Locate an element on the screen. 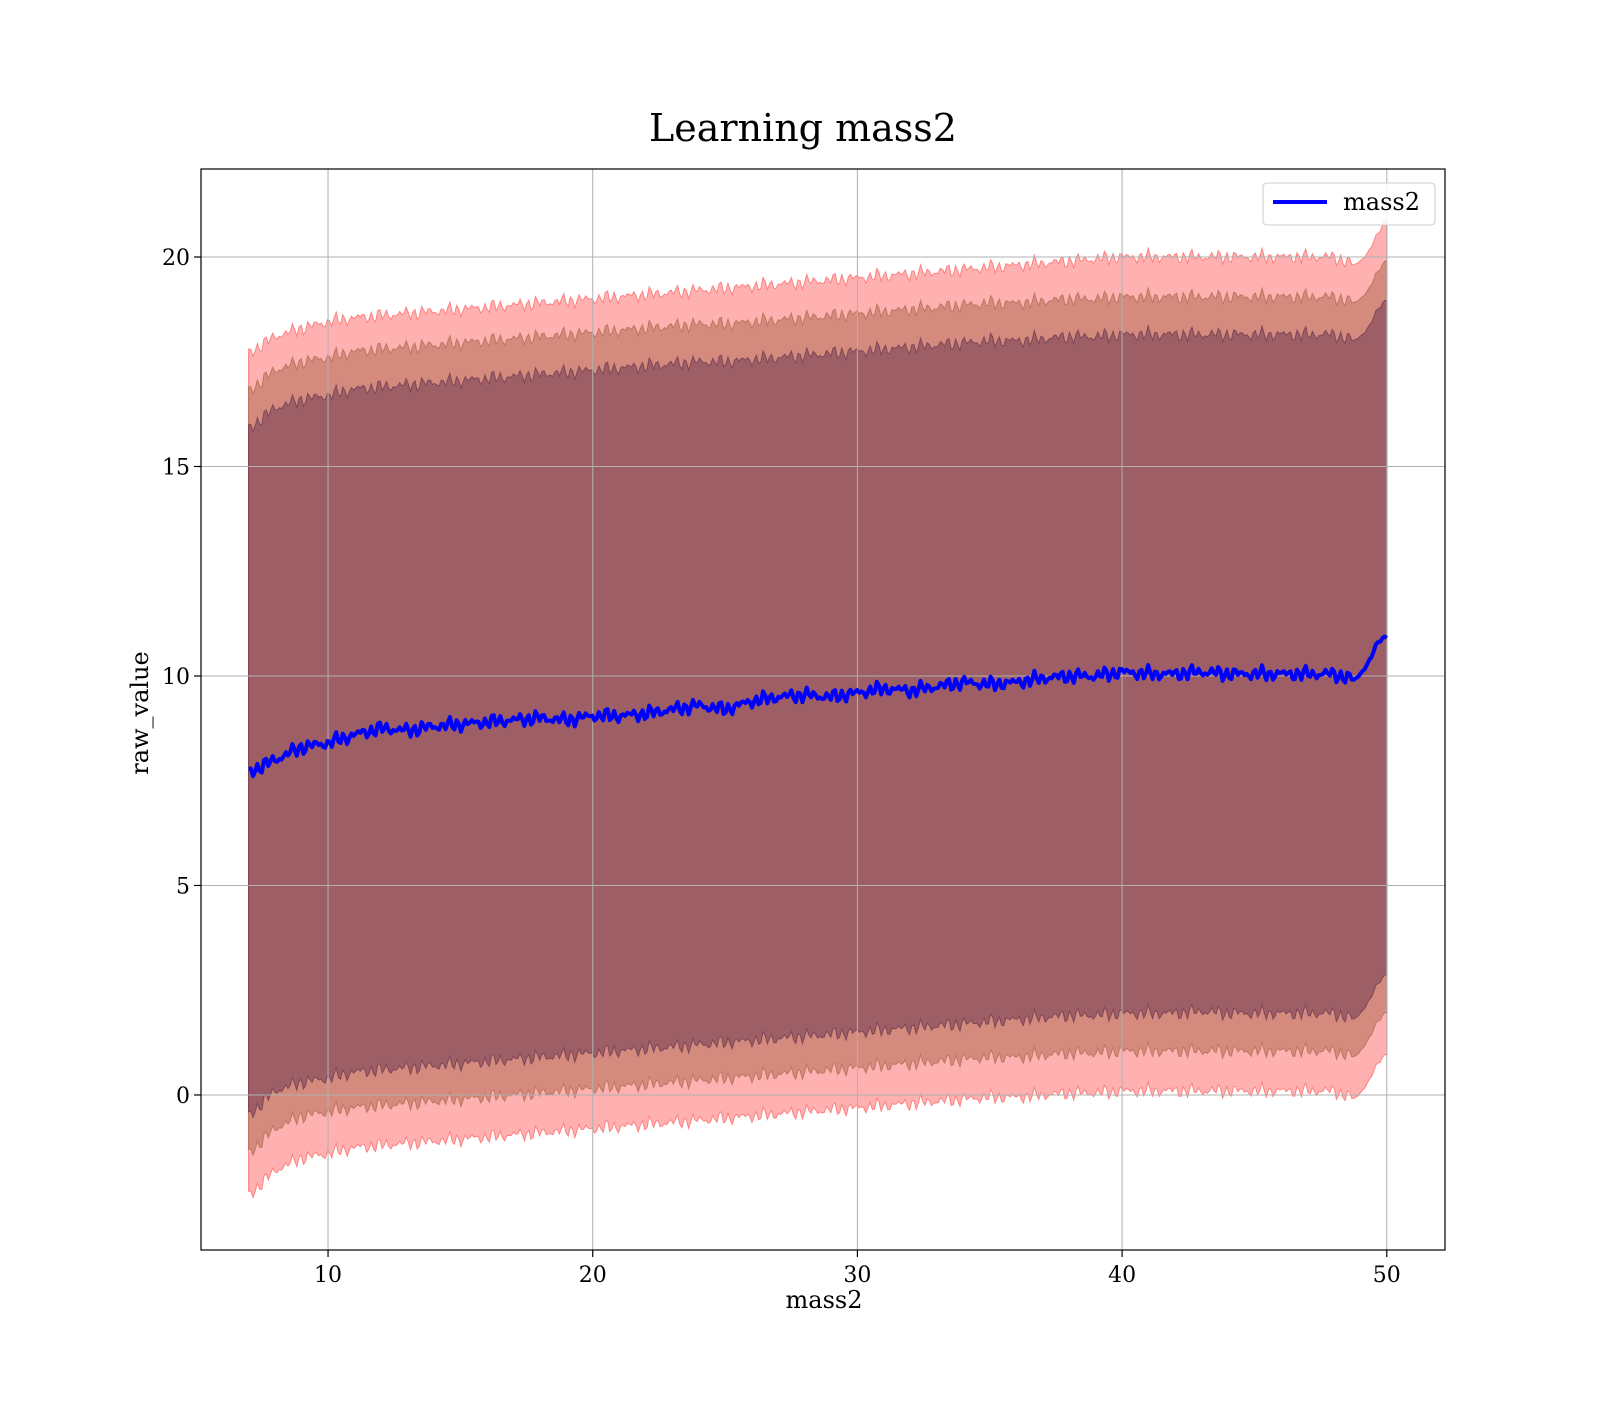 The width and height of the screenshot is (1600, 1405). x-tick-label: 50 is located at coordinates (1387, 1275).